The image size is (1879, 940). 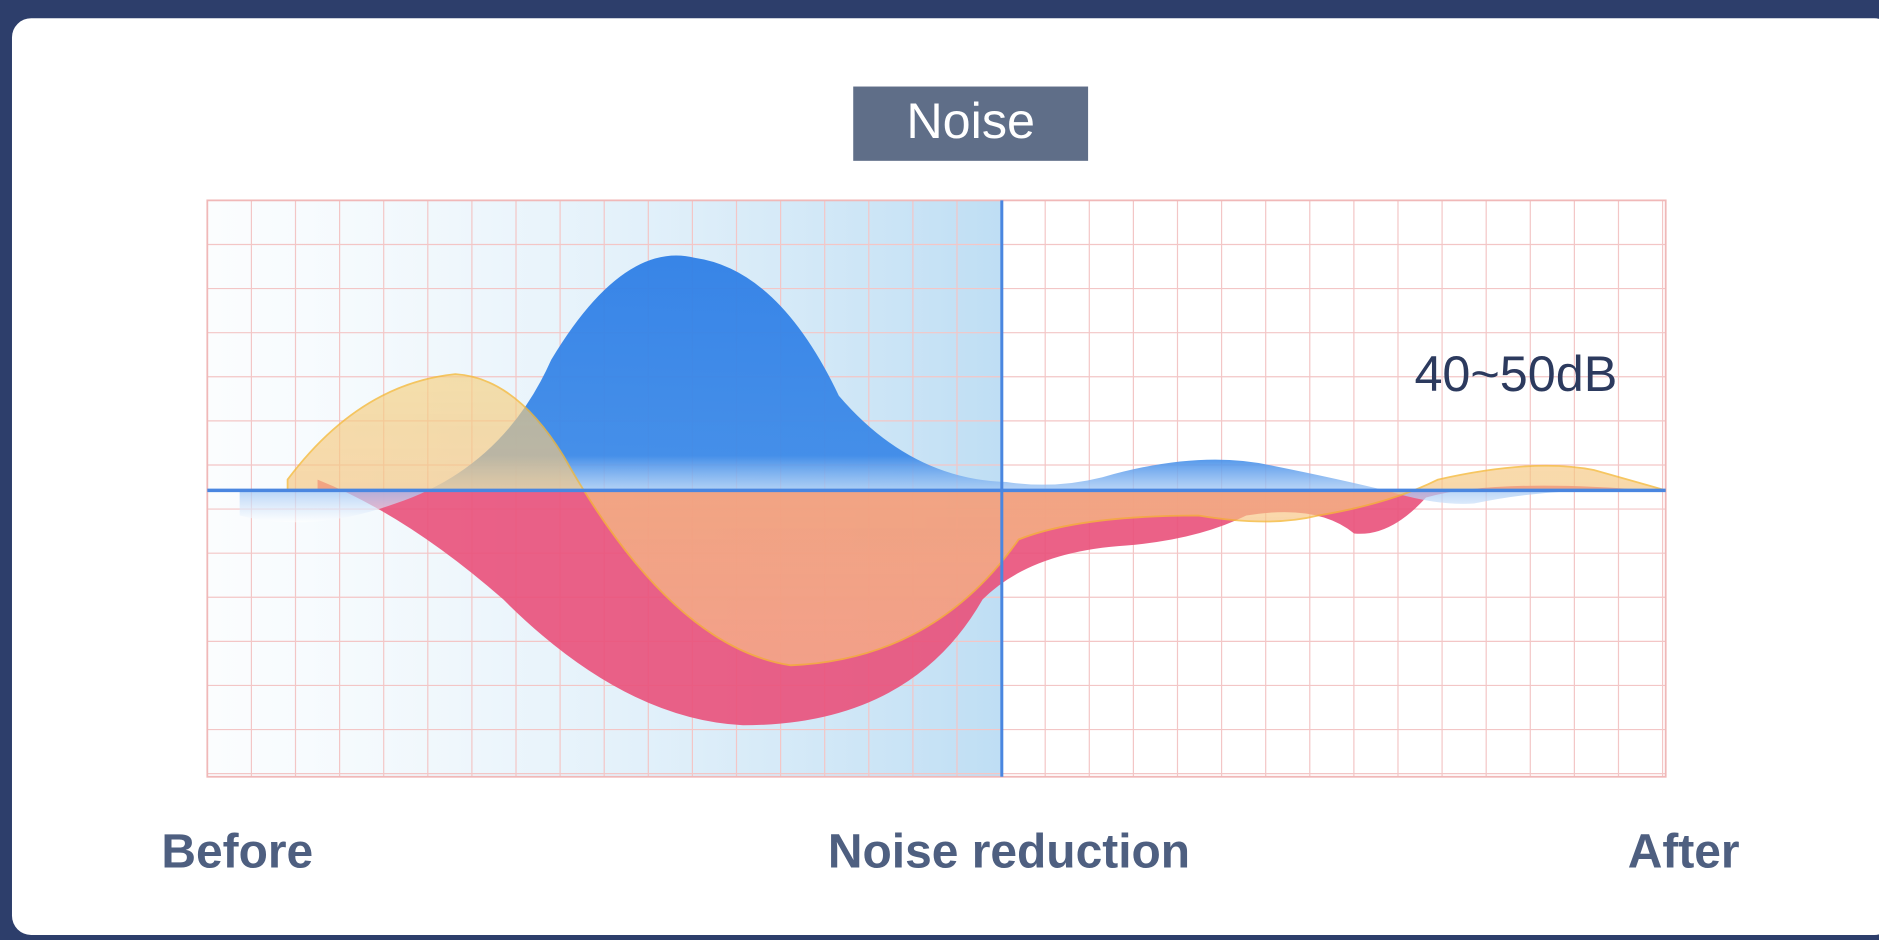 I want to click on label-box, so click(x=971, y=123).